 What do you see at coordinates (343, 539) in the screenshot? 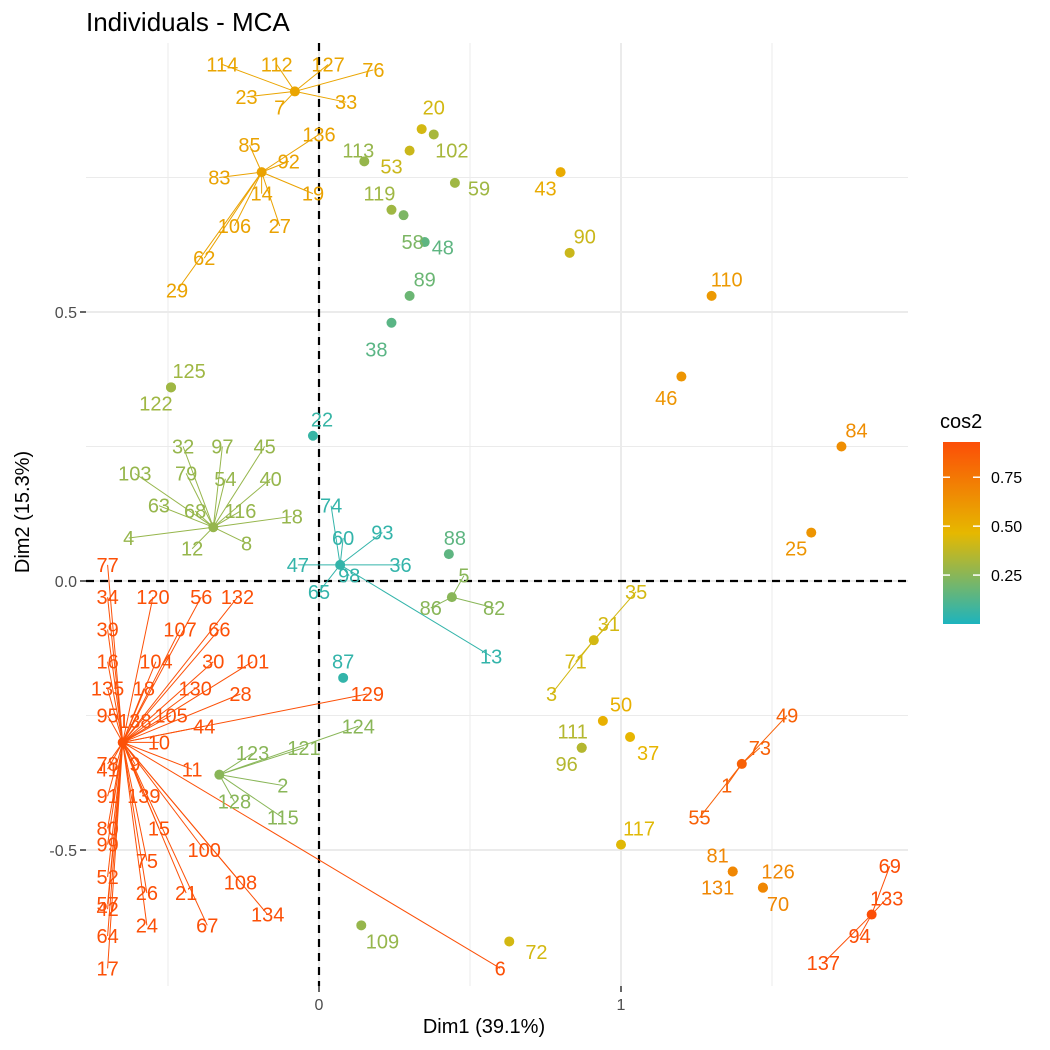
I see `point-label: 60` at bounding box center [343, 539].